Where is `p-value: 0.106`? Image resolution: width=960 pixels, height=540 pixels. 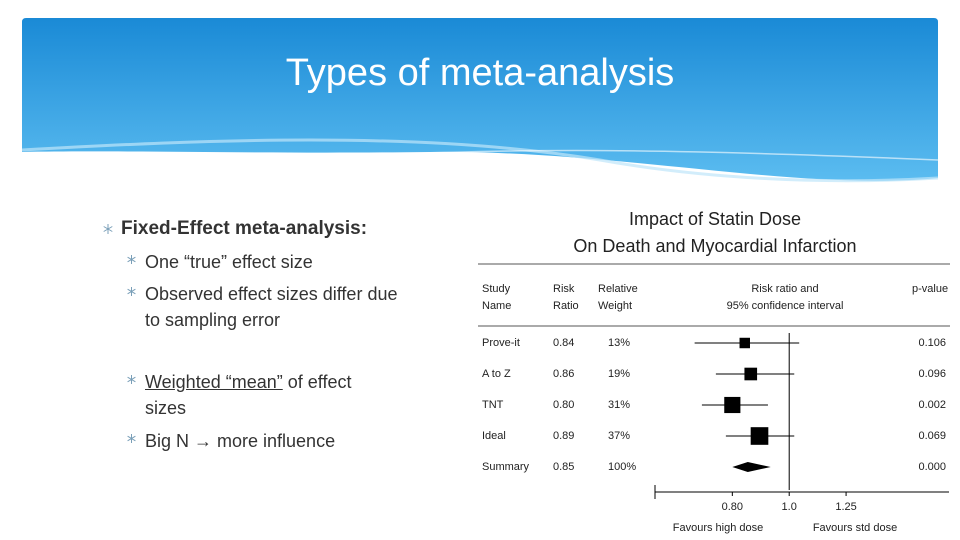
p-value: 0.106 is located at coordinates (932, 343).